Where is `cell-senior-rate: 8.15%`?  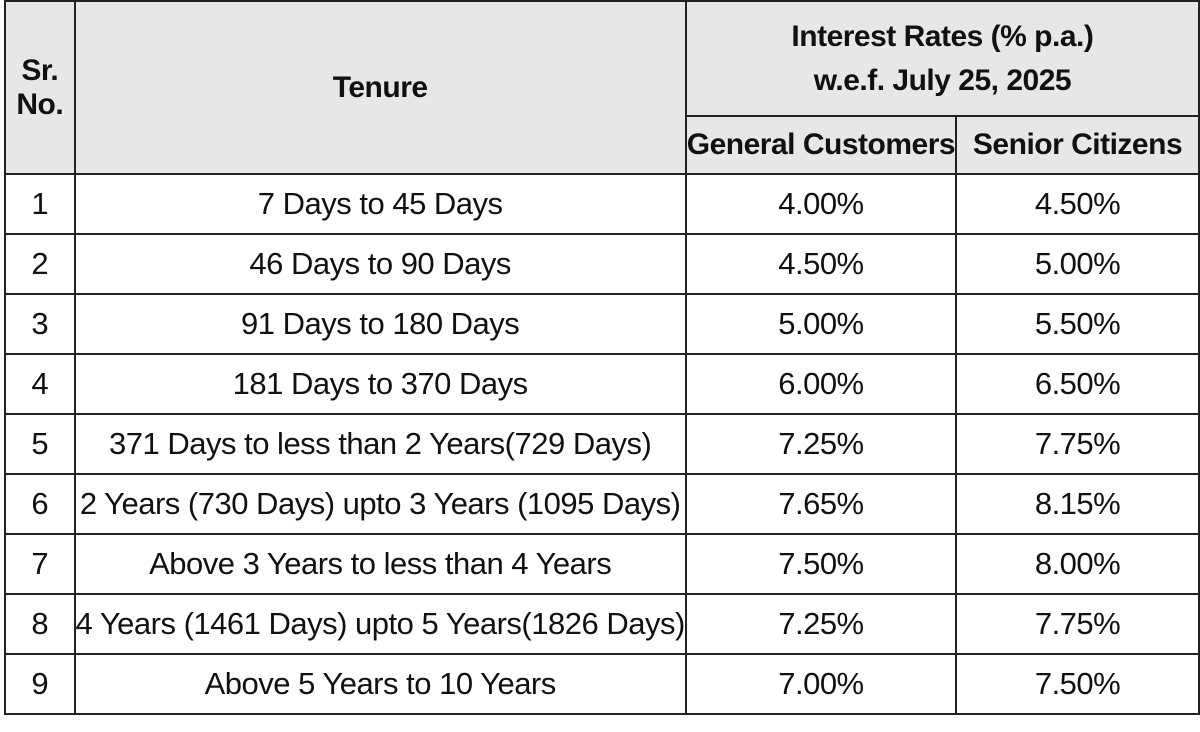
cell-senior-rate: 8.15% is located at coordinates (1077, 504).